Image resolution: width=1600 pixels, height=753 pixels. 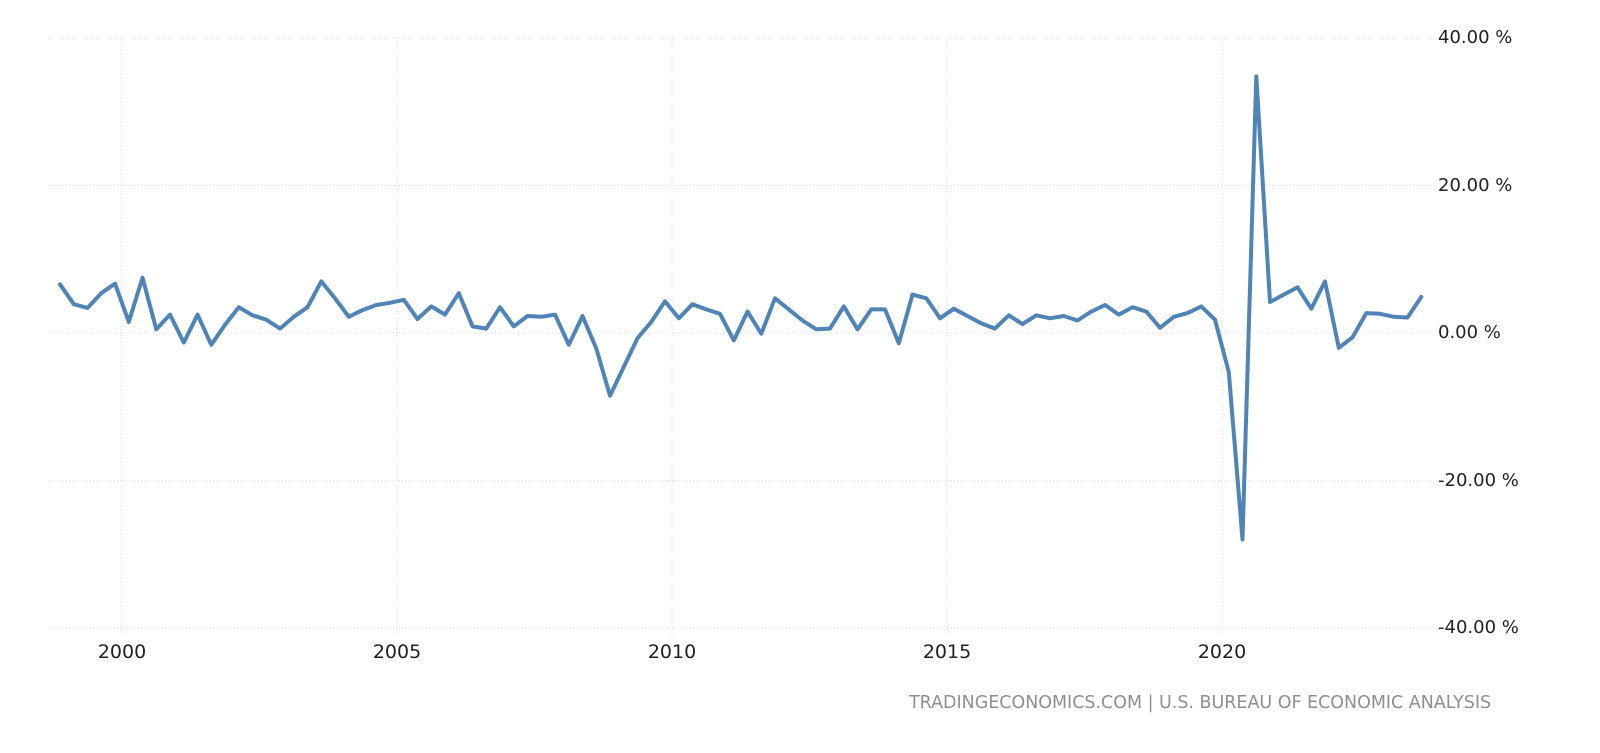 I want to click on x-axis-tick-label: 2010, so click(x=672, y=652).